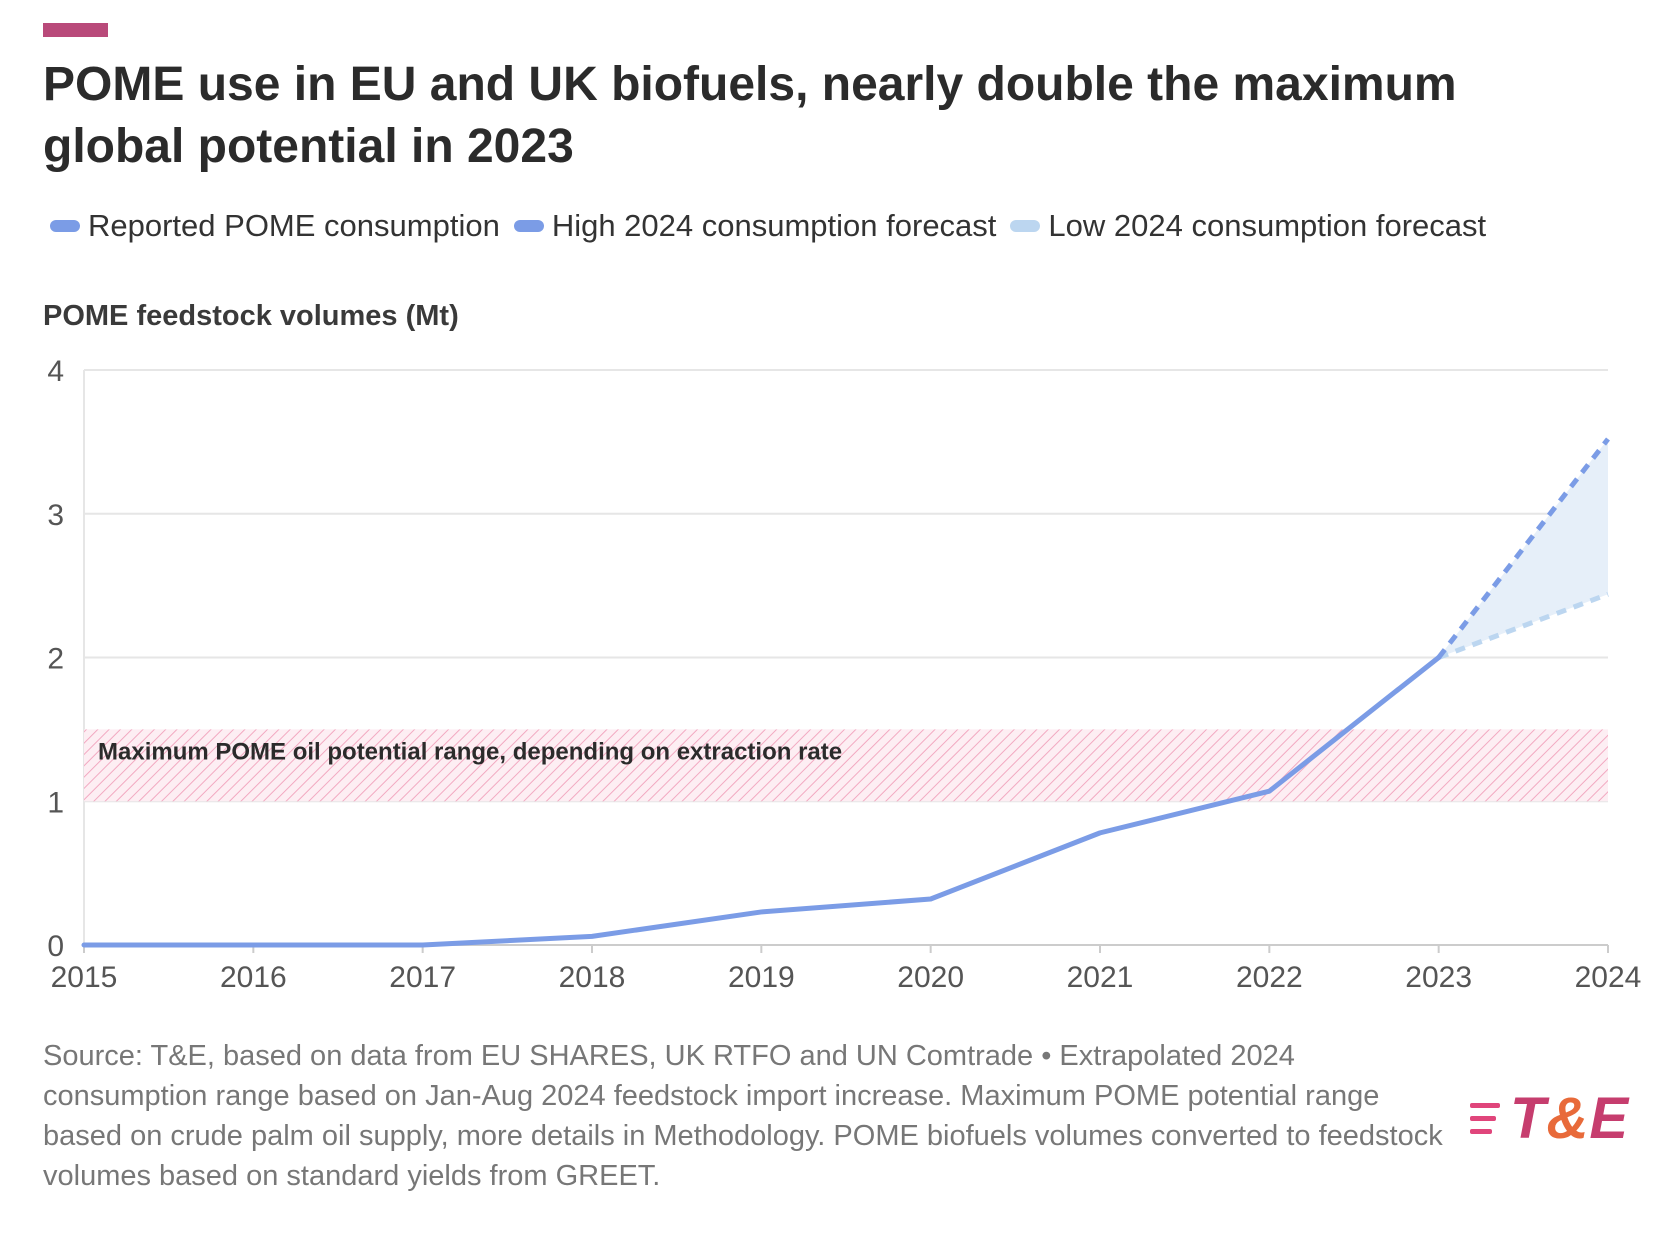  I want to click on x-tick-label: 2024, so click(1608, 977).